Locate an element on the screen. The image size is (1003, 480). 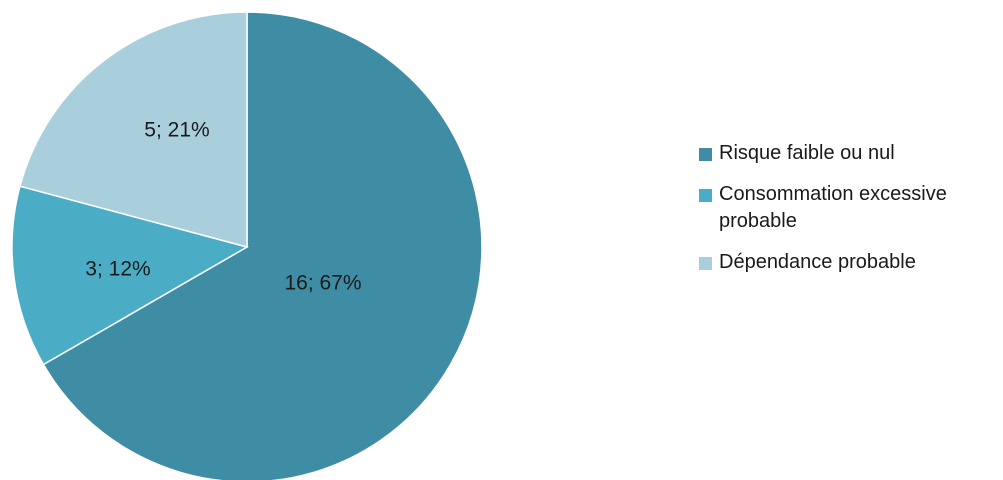
legend-label: Dépendance probable is located at coordinates (817, 262).